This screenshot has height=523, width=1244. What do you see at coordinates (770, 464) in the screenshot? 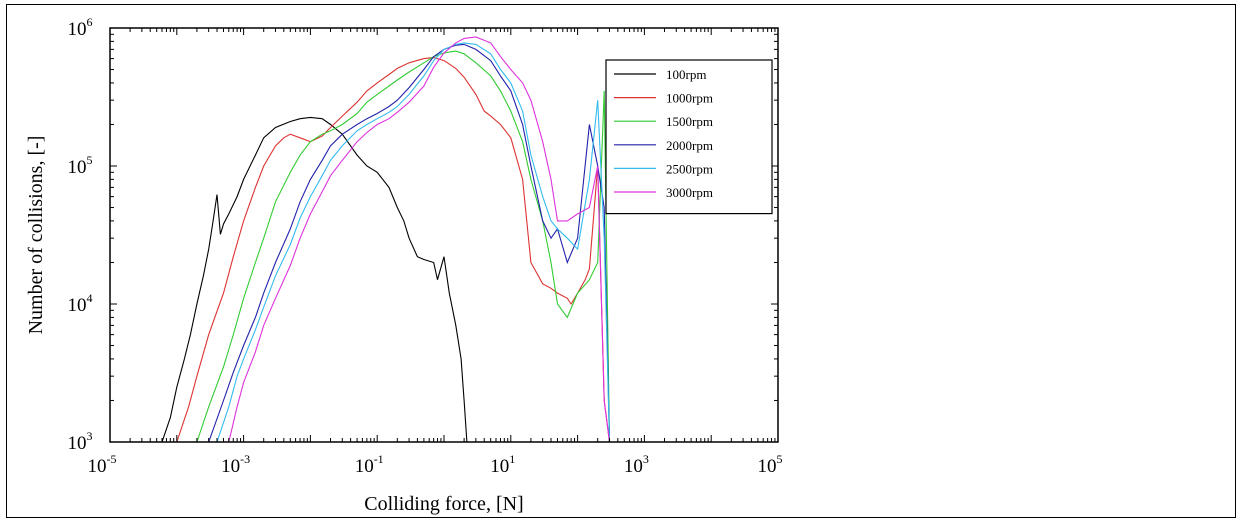
I see `x-tick-label: 10⁵` at bounding box center [770, 464].